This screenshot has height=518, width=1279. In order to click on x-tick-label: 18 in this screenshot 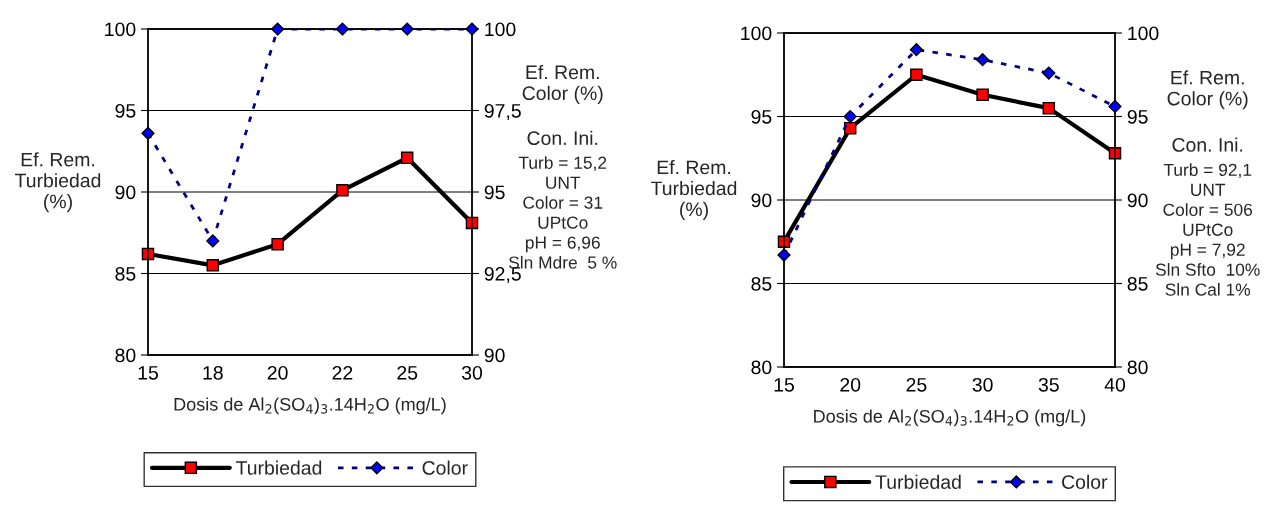, I will do `click(213, 372)`.